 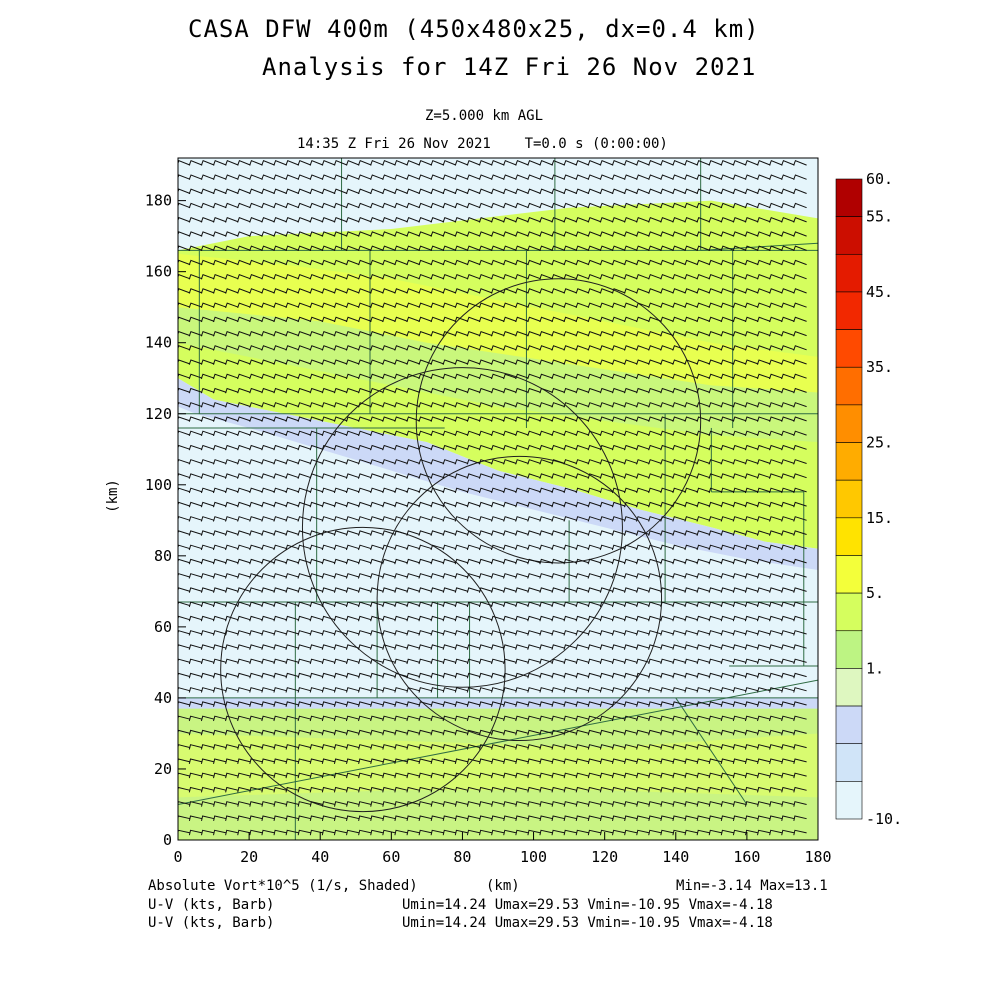 What do you see at coordinates (503, 886) in the screenshot?
I see `x-axis-label: (km)` at bounding box center [503, 886].